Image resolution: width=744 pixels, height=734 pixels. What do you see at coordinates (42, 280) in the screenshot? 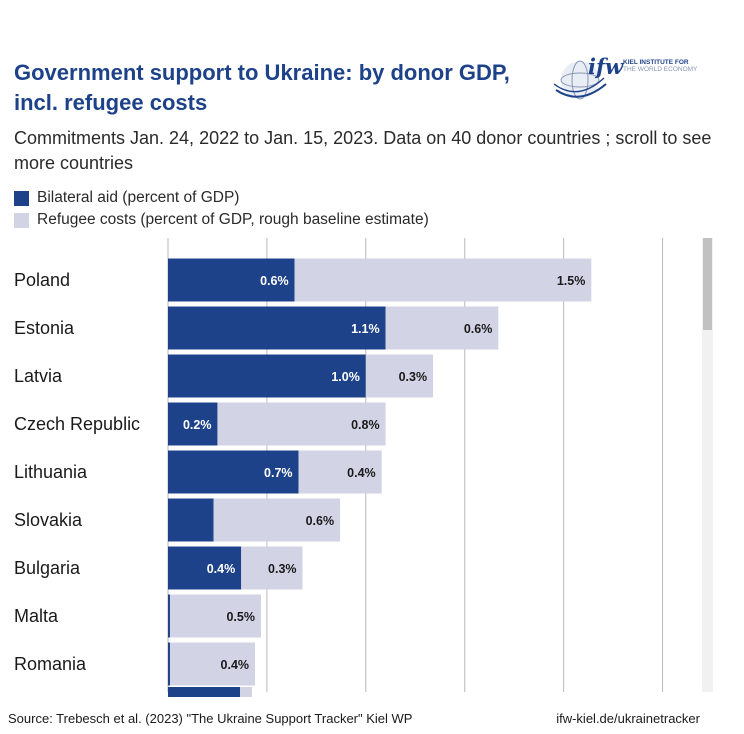
I see `category-label: Poland` at bounding box center [42, 280].